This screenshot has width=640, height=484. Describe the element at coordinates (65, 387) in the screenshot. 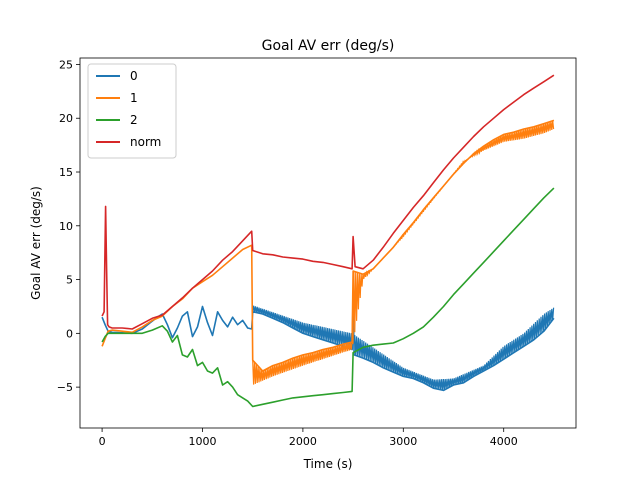

I see `y-tick-label: −5` at that location.